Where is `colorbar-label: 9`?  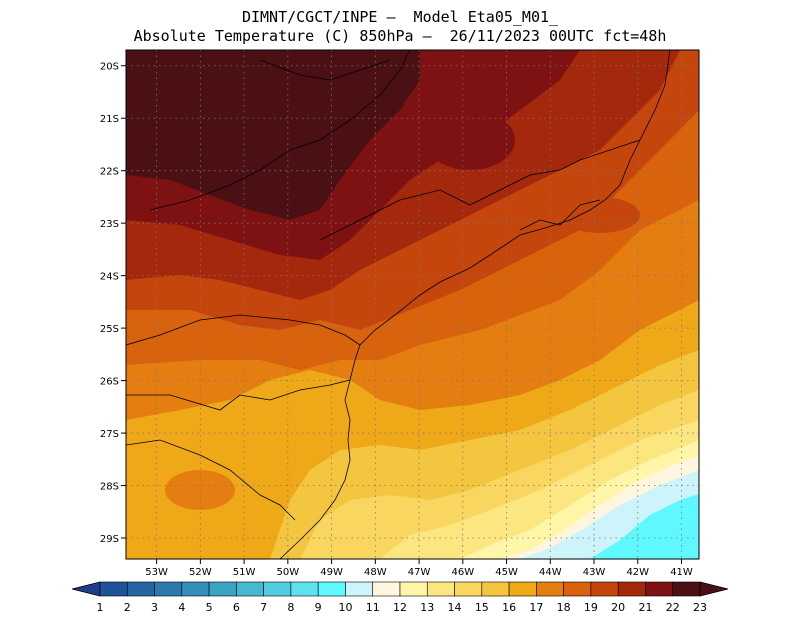
colorbar-label: 9 is located at coordinates (318, 607).